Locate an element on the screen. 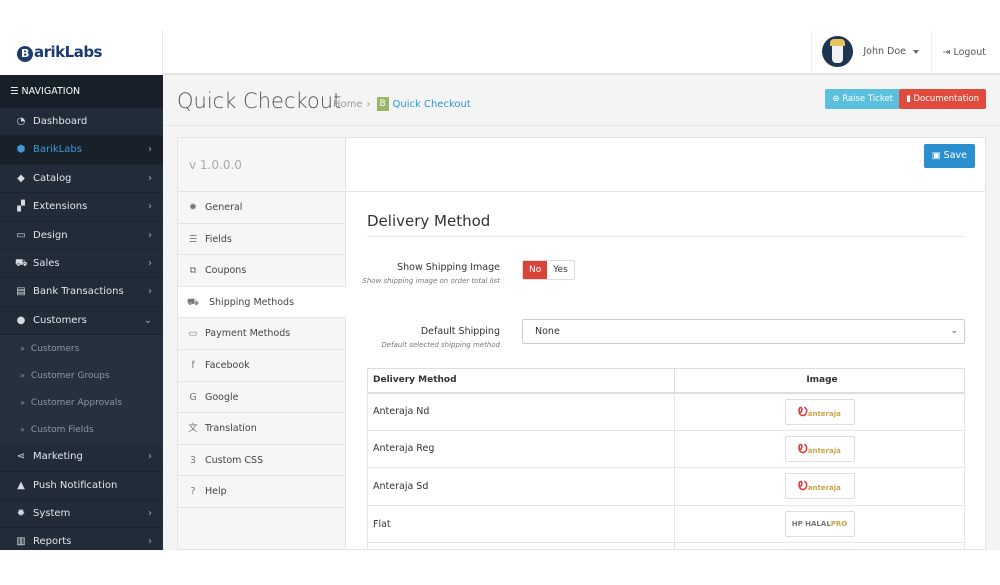 This screenshot has width=1000, height=585. save-button: ▣ Save is located at coordinates (949, 156).